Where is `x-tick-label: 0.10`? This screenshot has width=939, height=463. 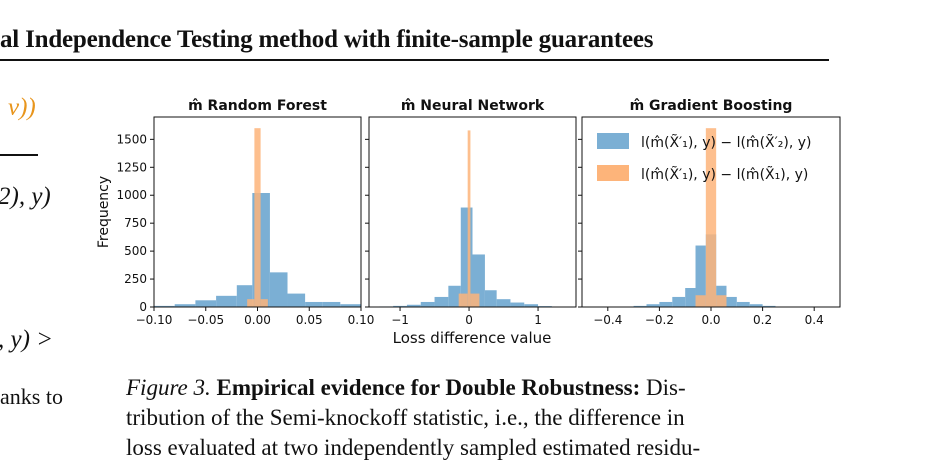
x-tick-label: 0.10 is located at coordinates (361, 320).